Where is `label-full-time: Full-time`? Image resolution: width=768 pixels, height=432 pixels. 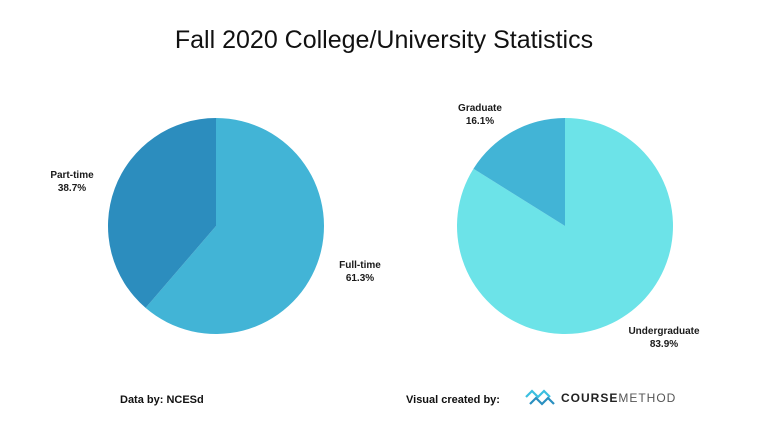
label-full-time: Full-time is located at coordinates (360, 265).